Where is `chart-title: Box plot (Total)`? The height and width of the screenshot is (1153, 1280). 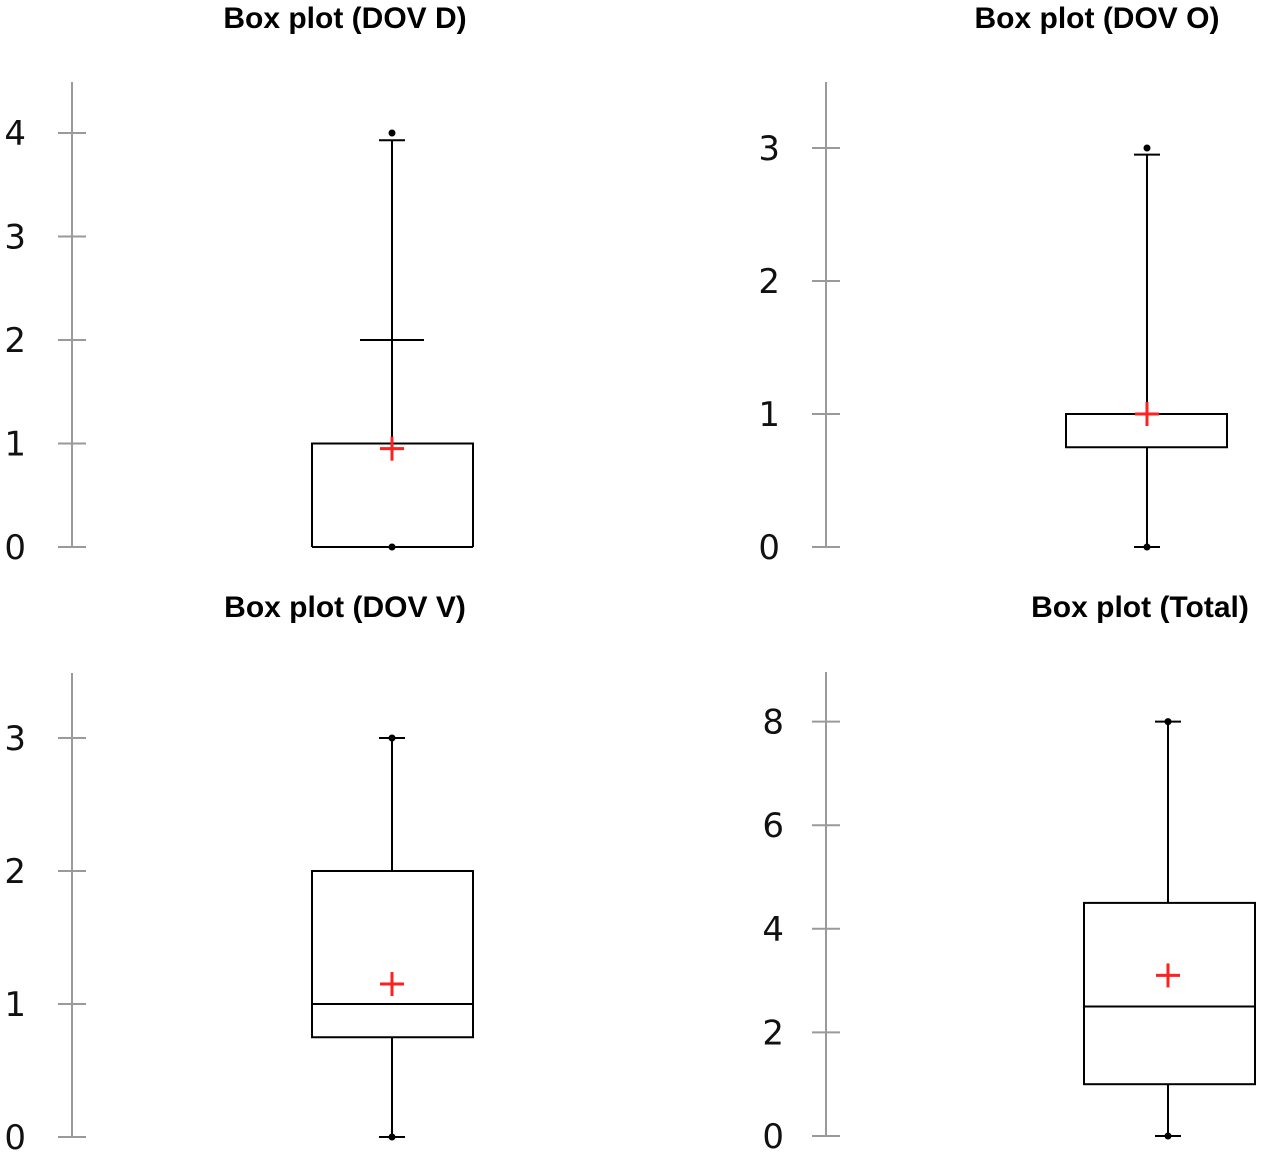
chart-title: Box plot (Total) is located at coordinates (1140, 607).